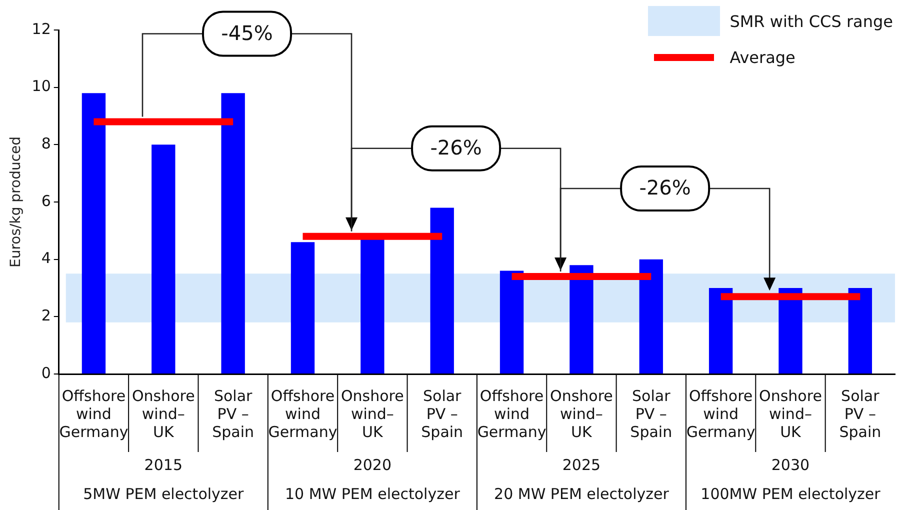 Image resolution: width=897 pixels, height=510 pixels. I want to click on y-tick-label: 4, so click(46, 258).